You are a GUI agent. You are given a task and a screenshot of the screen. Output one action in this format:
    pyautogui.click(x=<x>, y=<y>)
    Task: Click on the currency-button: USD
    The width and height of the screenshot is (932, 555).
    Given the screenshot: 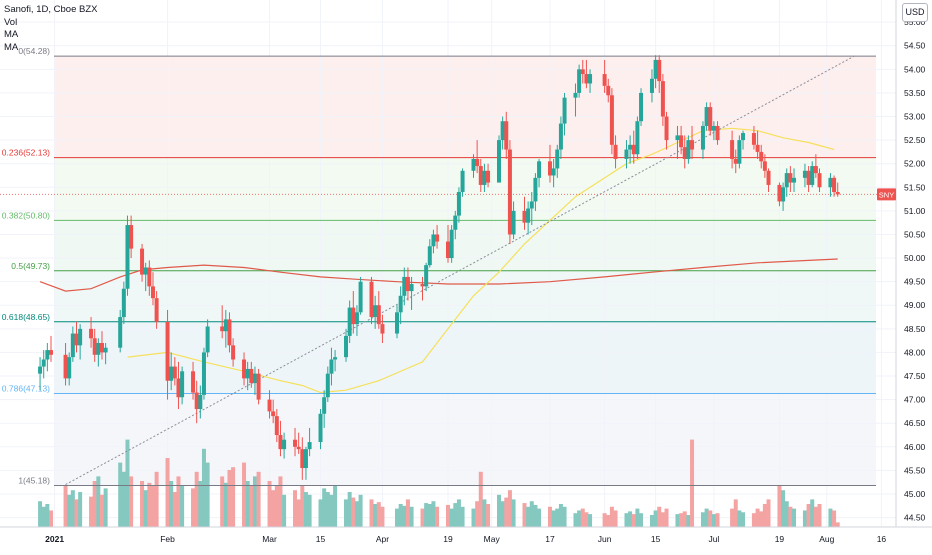 What is the action you would take?
    pyautogui.click(x=915, y=12)
    